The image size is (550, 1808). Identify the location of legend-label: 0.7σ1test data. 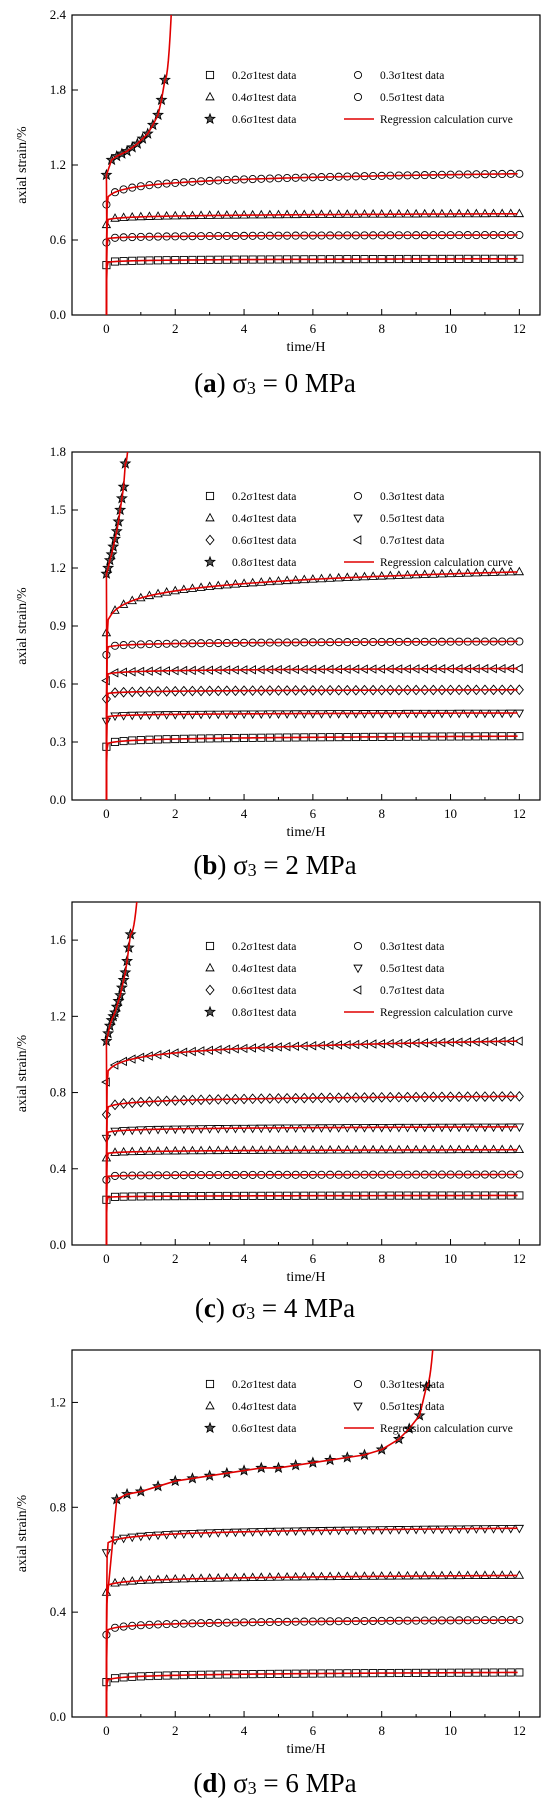
(412, 541).